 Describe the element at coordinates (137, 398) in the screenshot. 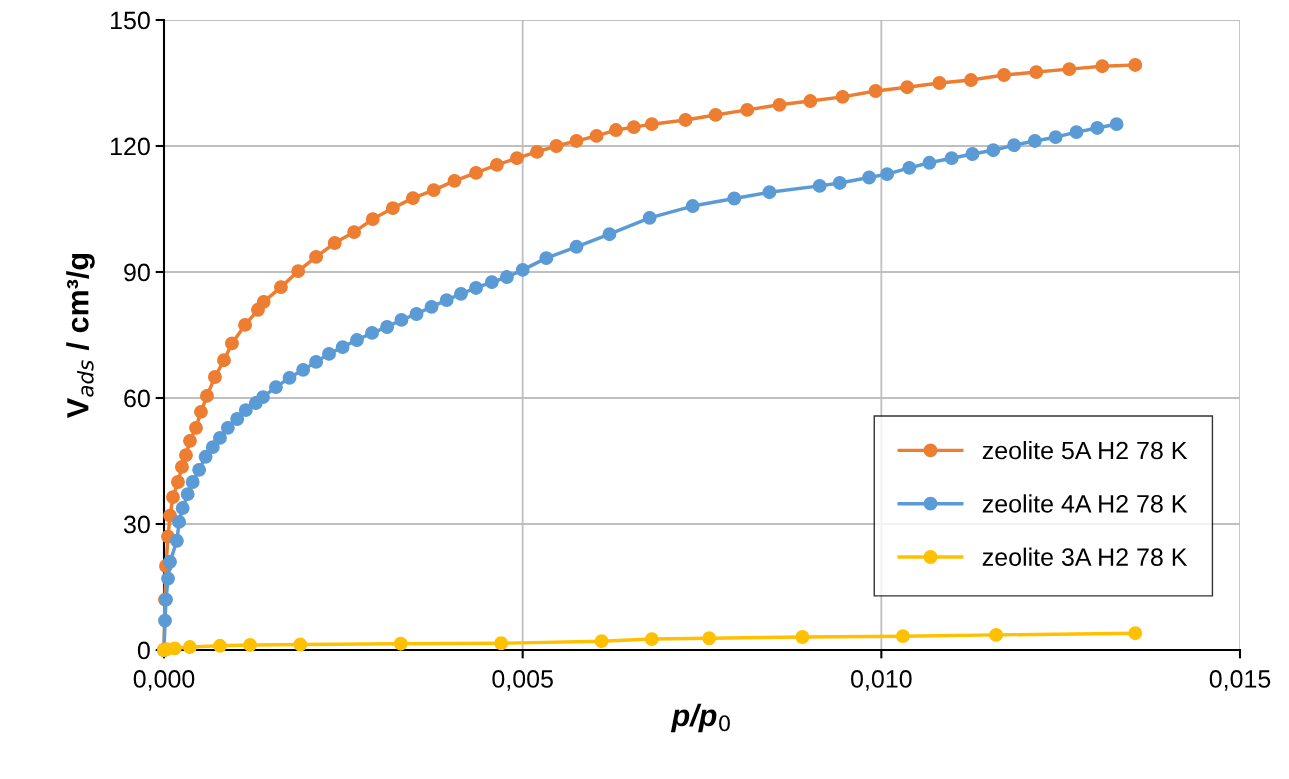

I see `y-tick-label: 60` at that location.